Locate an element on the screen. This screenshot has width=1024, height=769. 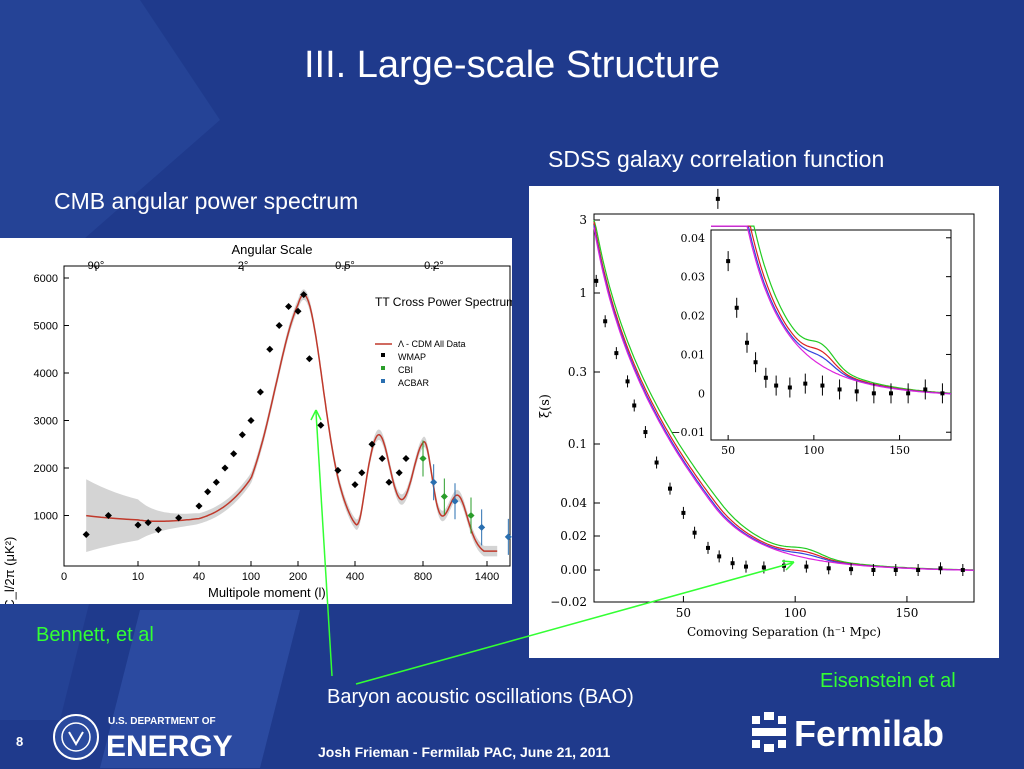
cmb-legend-entry: WMAP is located at coordinates (412, 357).